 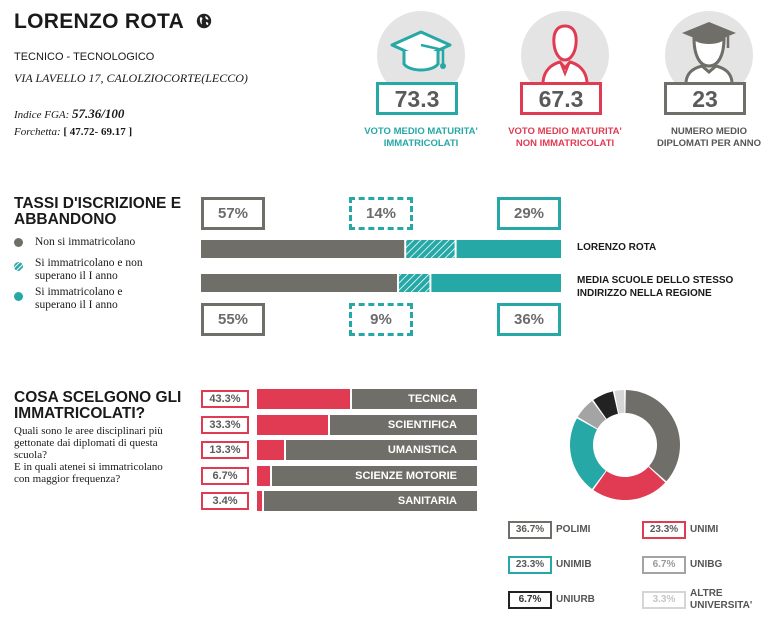 What do you see at coordinates (721, 605) in the screenshot?
I see `university-name-line2: UNIVERSITA'` at bounding box center [721, 605].